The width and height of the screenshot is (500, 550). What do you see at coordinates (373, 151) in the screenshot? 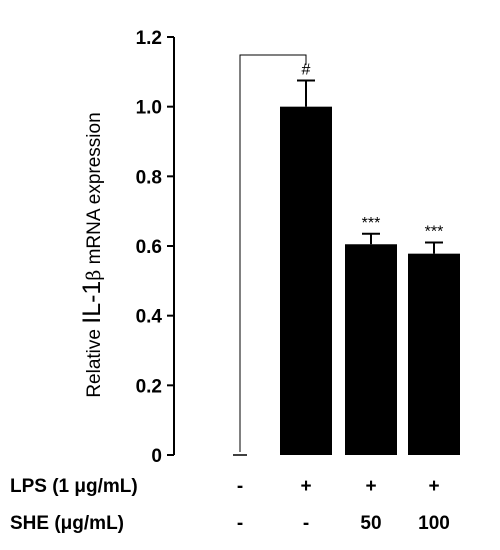
I see `significance-marks: # *** ***` at bounding box center [373, 151].